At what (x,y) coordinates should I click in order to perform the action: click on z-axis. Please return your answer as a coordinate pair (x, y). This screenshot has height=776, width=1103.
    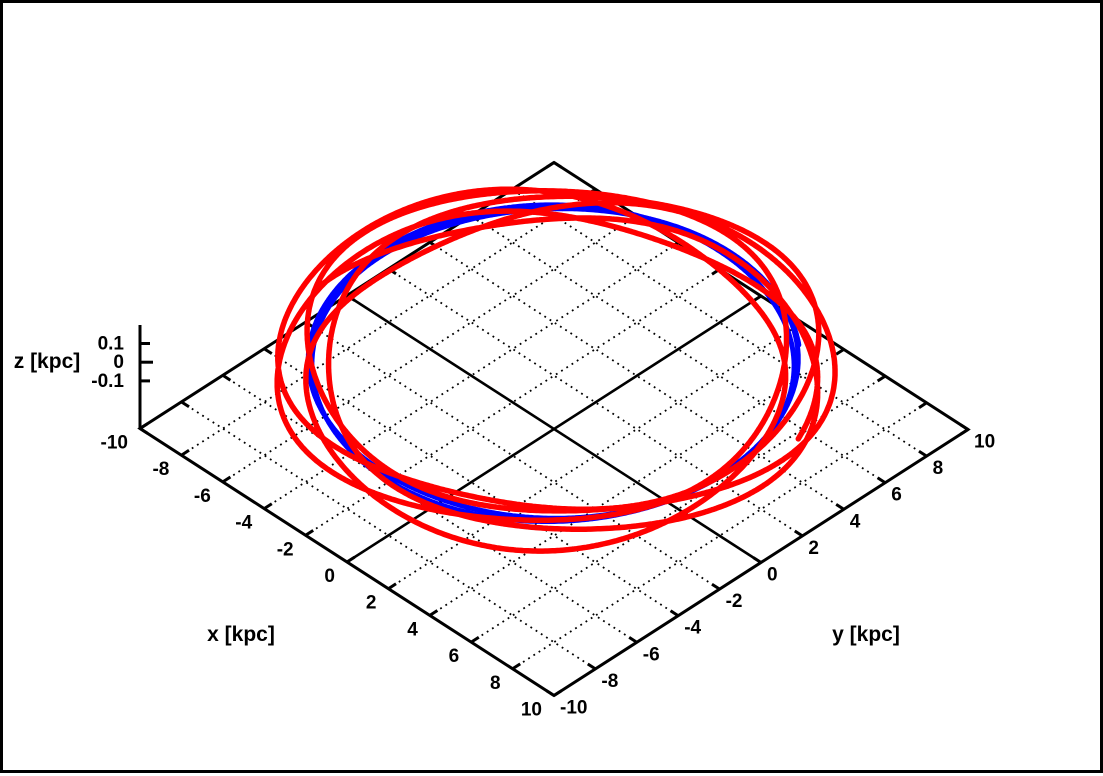
    Looking at the image, I should click on (145, 377).